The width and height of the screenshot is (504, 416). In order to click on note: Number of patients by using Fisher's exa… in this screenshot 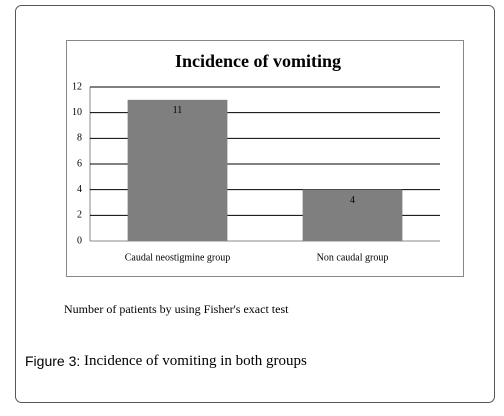, I will do `click(176, 309)`.